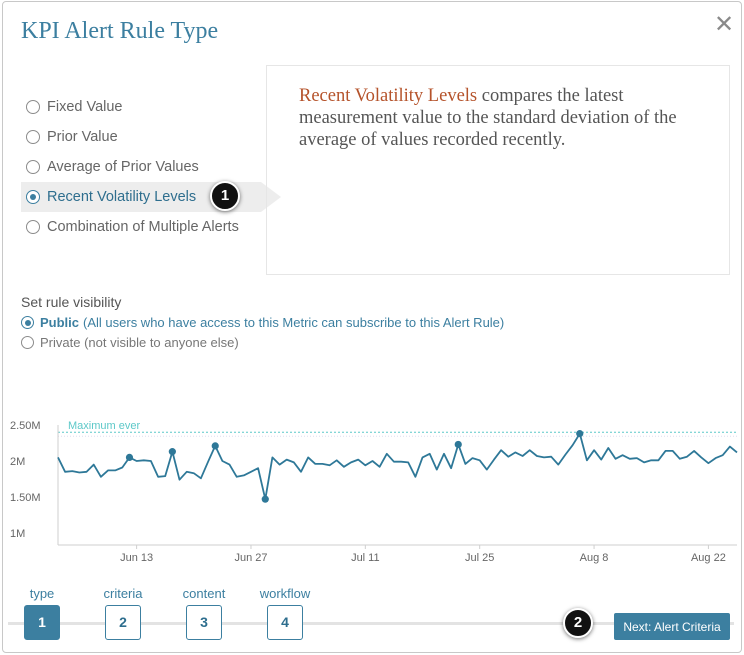 The width and height of the screenshot is (744, 655). I want to click on callout-badge-1: 1, so click(225, 196).